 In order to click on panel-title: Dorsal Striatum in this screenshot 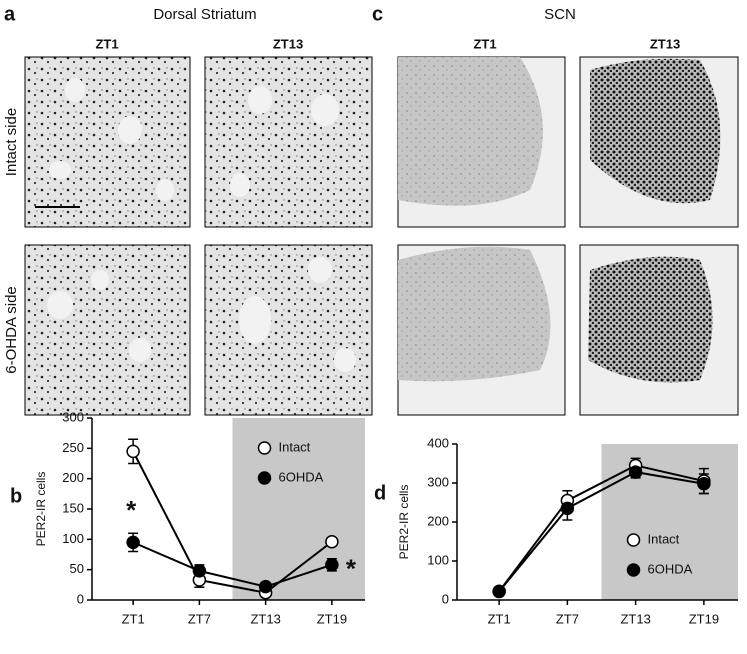, I will do `click(204, 14)`.